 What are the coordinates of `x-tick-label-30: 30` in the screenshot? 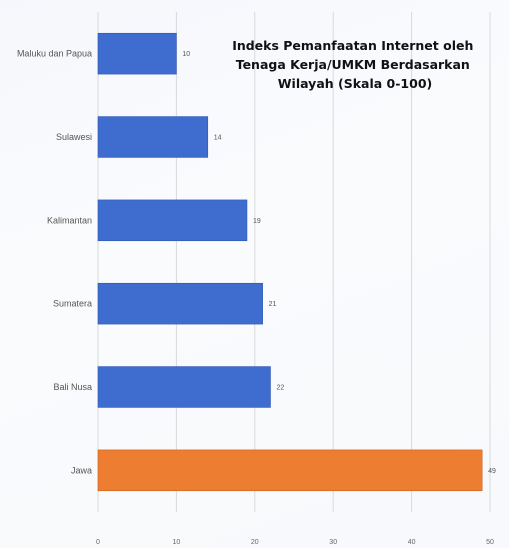 It's located at (333, 542).